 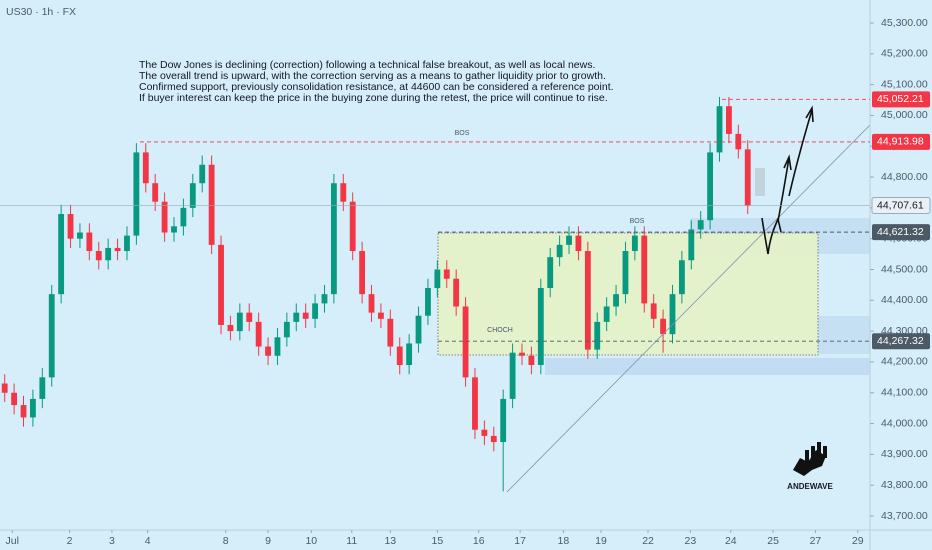 What do you see at coordinates (900, 142) in the screenshot?
I see `level-label: 44,913.98` at bounding box center [900, 142].